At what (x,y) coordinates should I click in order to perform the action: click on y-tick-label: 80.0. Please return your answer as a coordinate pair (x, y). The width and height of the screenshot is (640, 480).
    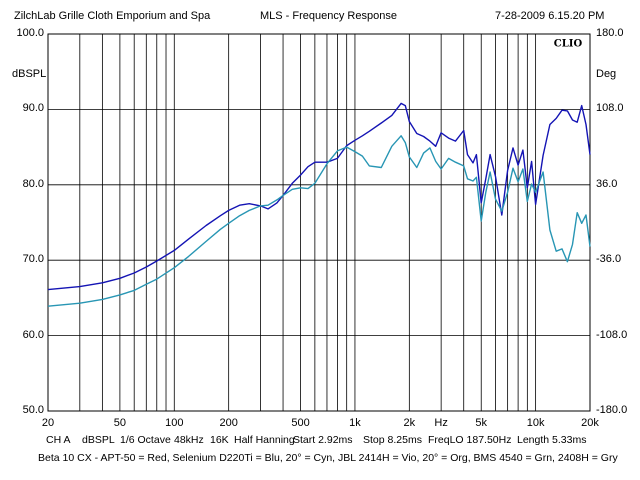
    Looking at the image, I should click on (33, 183).